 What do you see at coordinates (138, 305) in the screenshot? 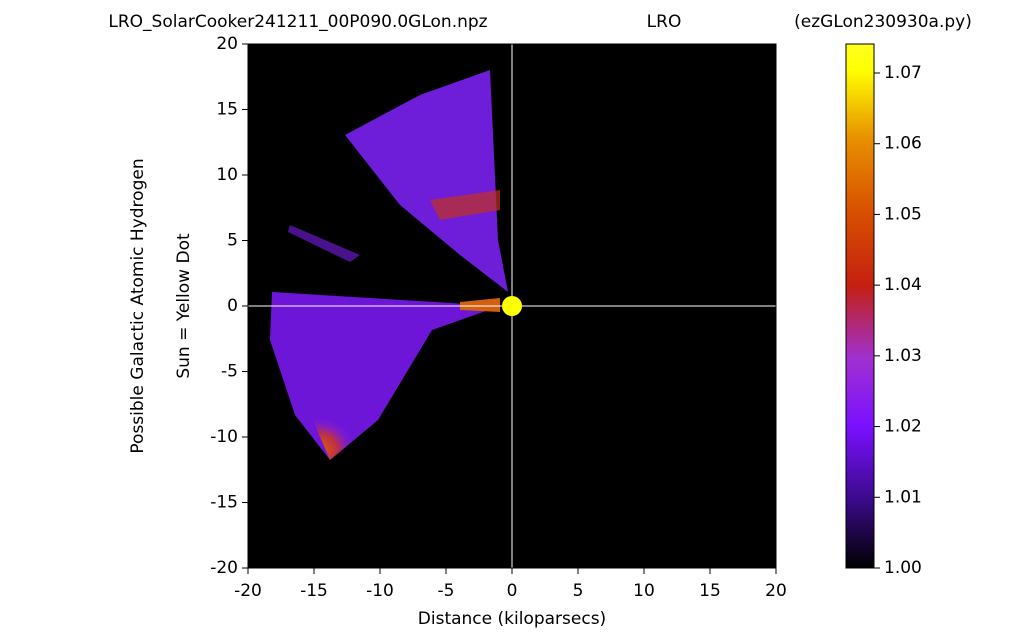
I see `y-axis-label: Possible Galactic Atomic Hydrogen` at bounding box center [138, 305].